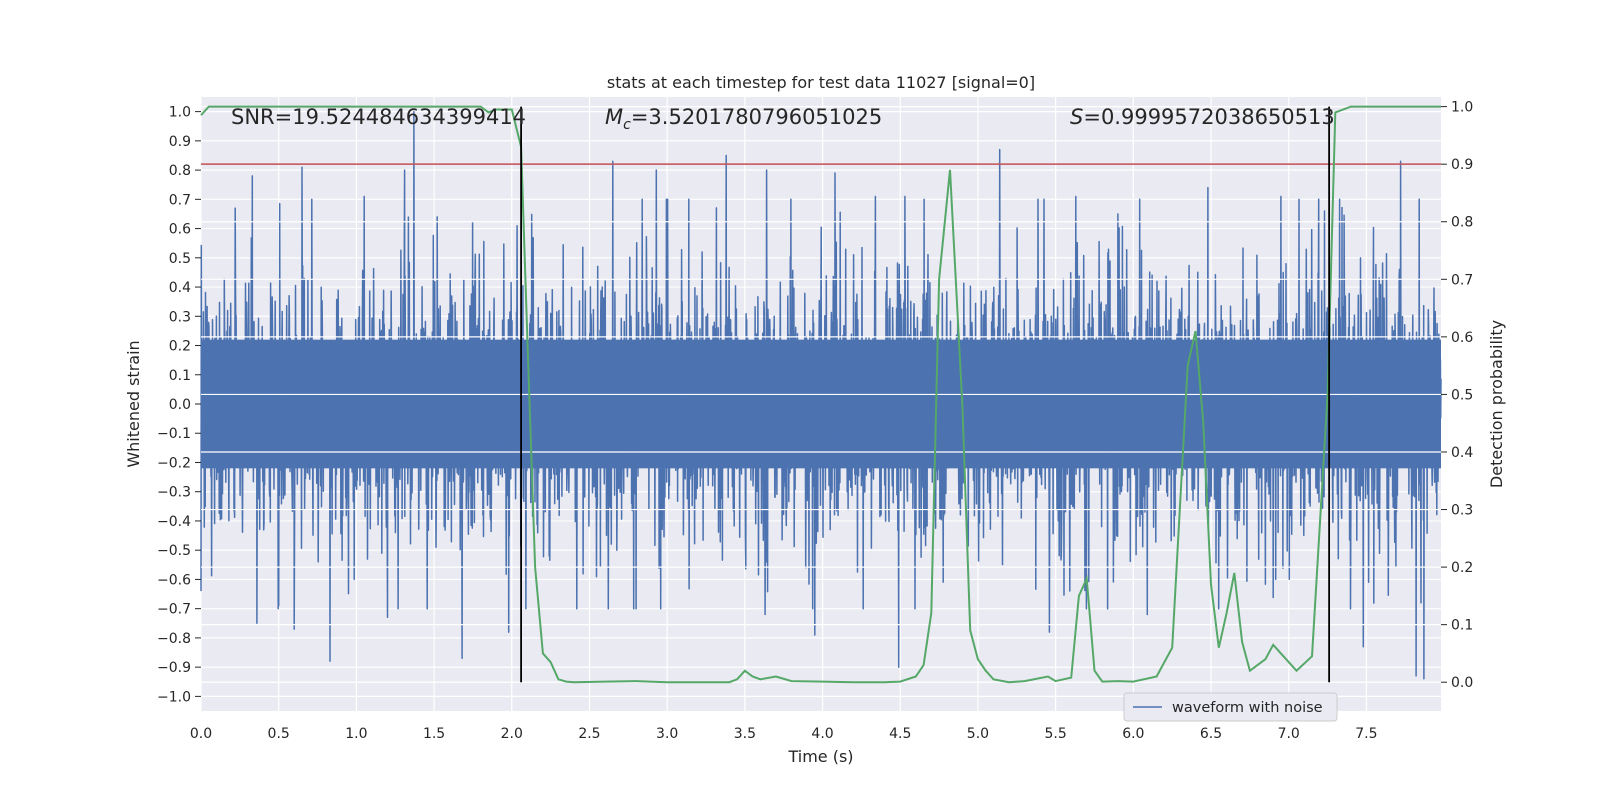 The height and width of the screenshot is (800, 1600). Describe the element at coordinates (1462, 280) in the screenshot. I see `right-tick-label-3: 0.7` at that location.